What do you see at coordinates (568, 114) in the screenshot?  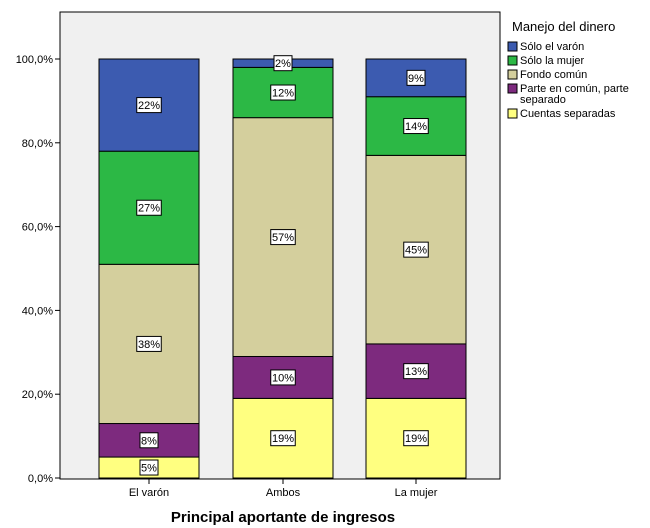 I see `legend-label: Cuentas separadas` at bounding box center [568, 114].